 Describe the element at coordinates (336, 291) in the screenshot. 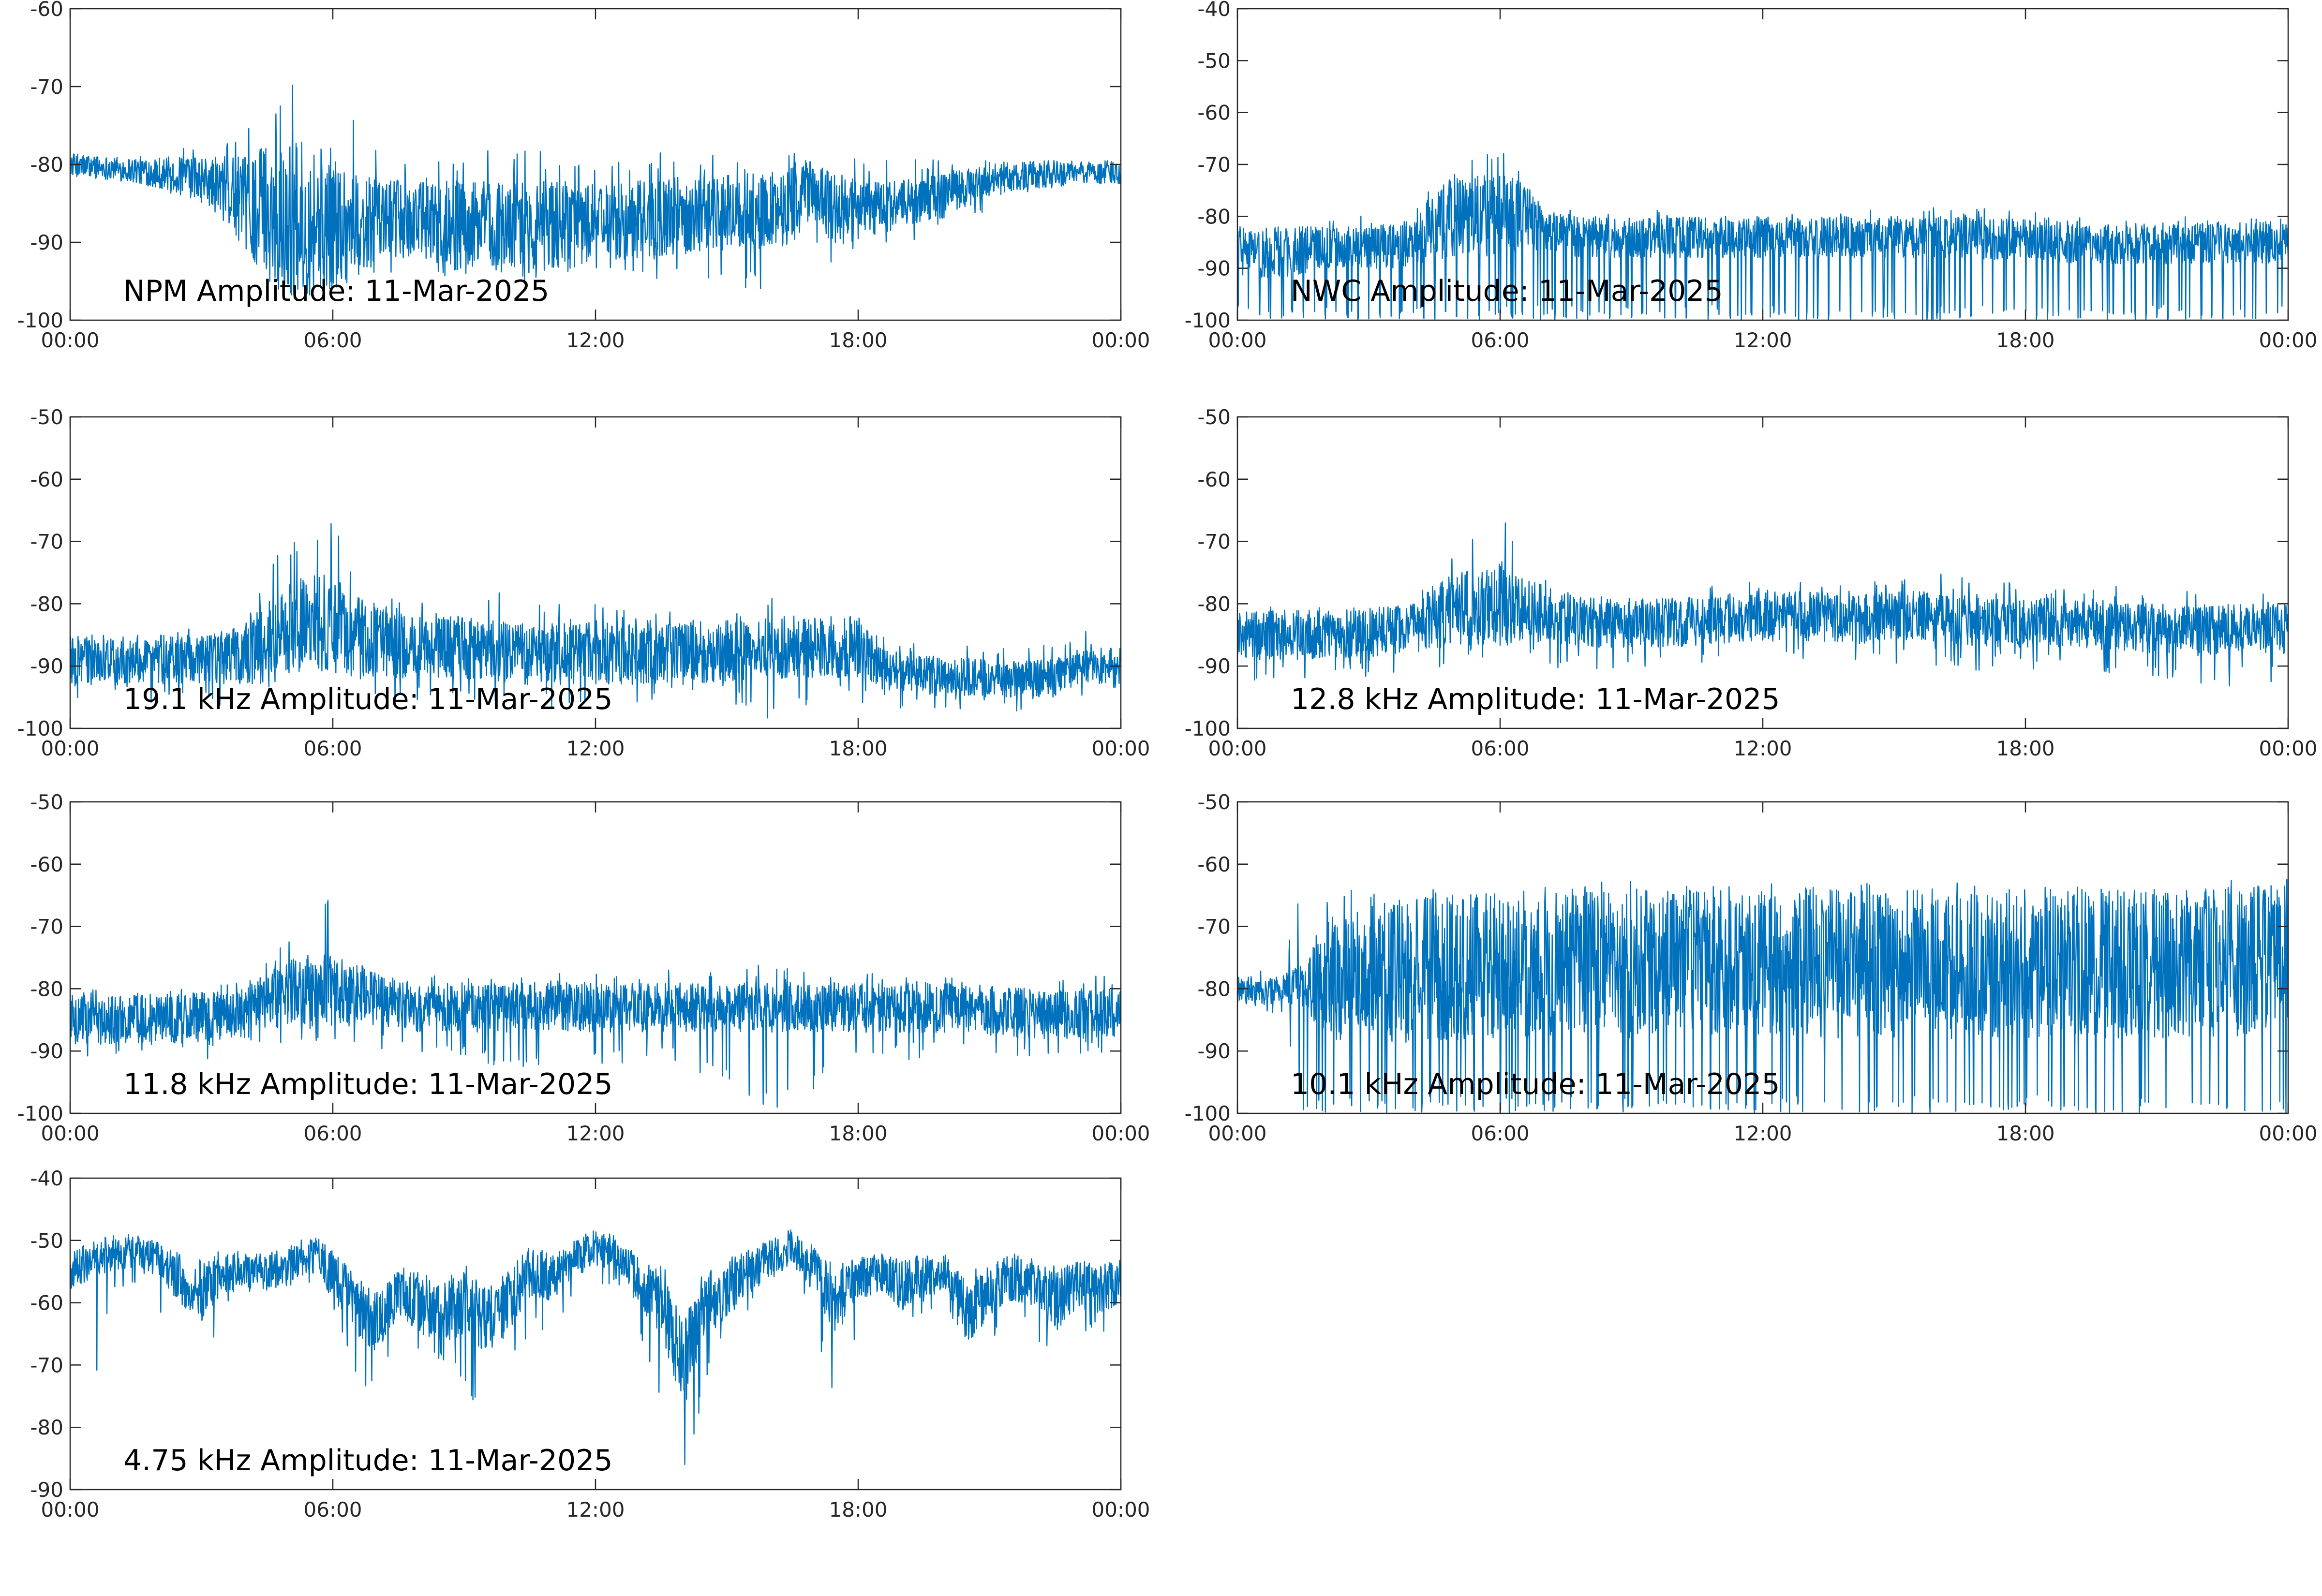

I see `chart-title: NPM Amplitude: 11-Mar-2025` at that location.